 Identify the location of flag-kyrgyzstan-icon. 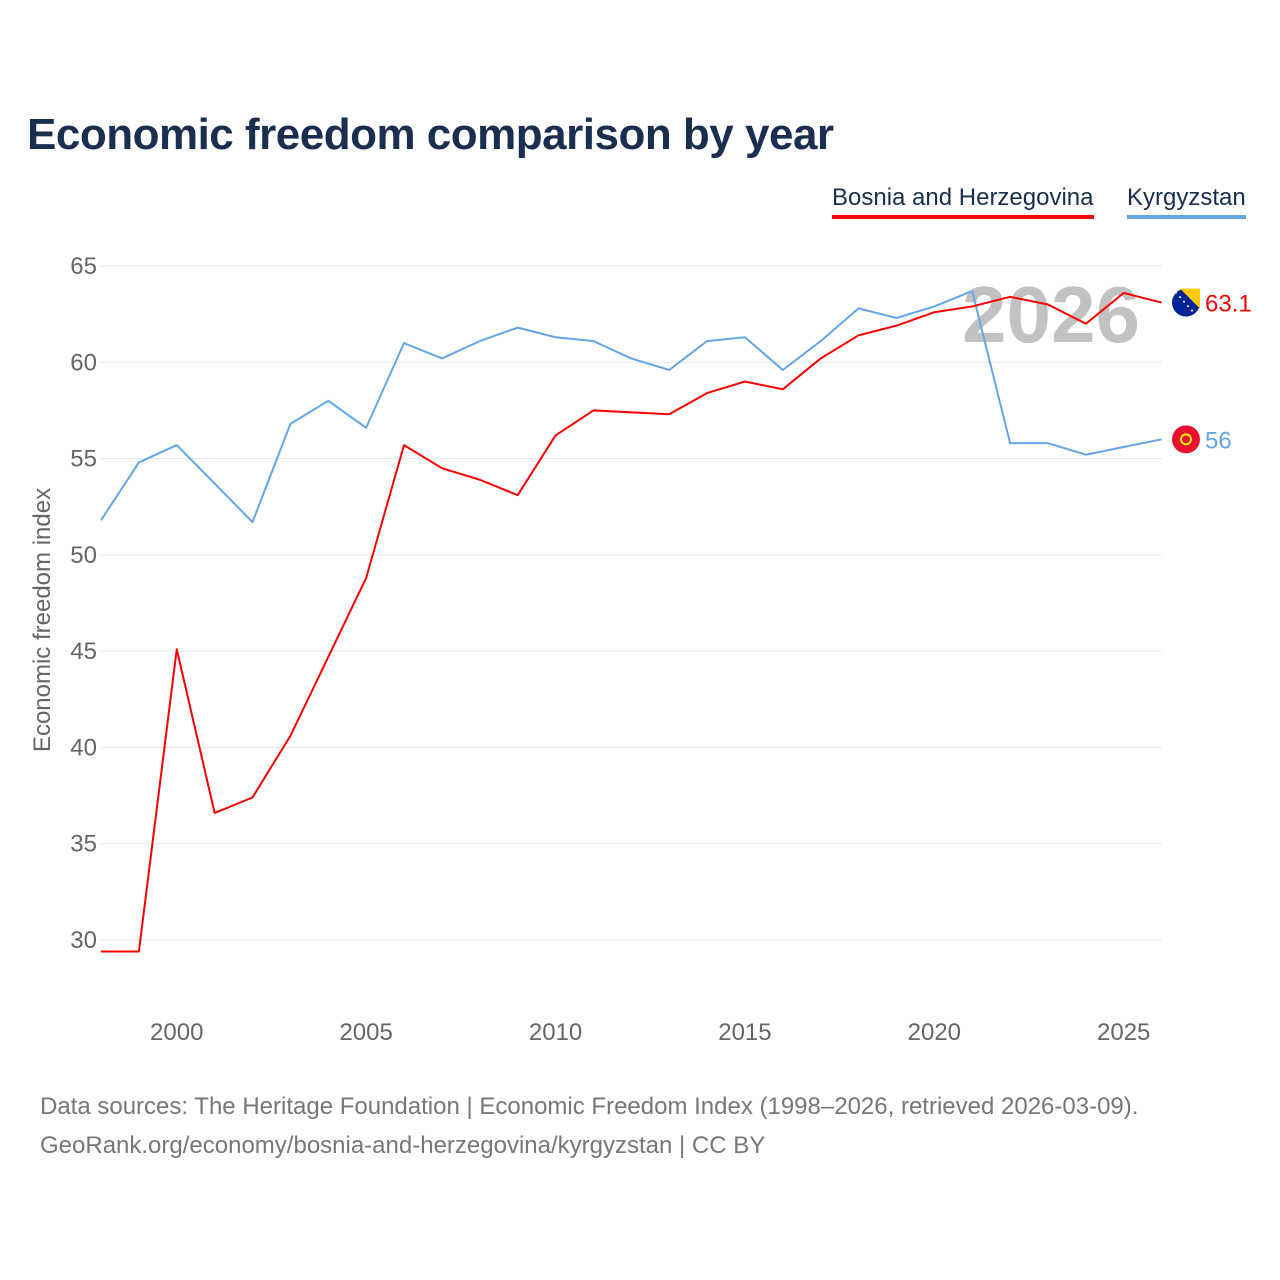
(1186, 439).